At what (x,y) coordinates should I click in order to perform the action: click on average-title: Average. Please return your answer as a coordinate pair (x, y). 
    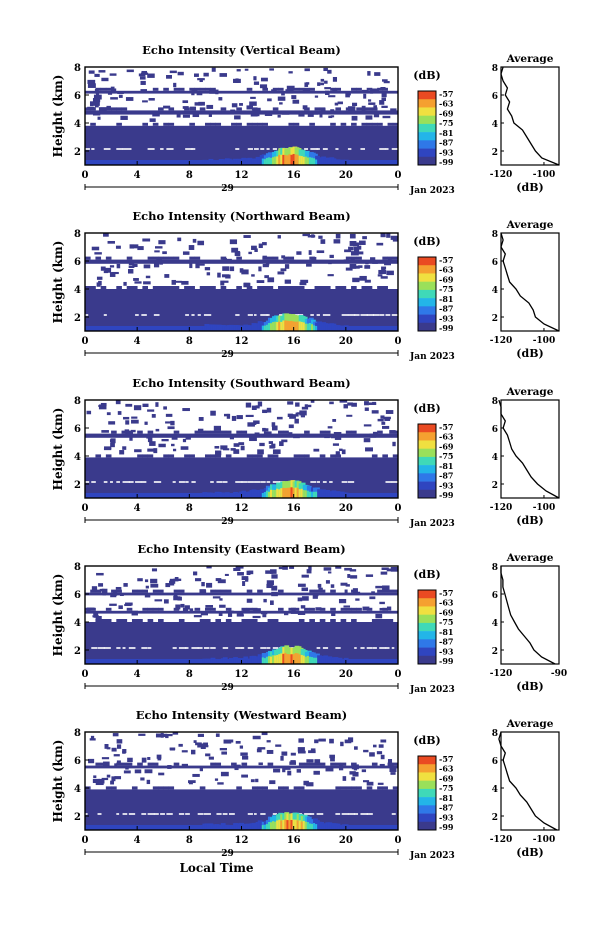
    Looking at the image, I should click on (530, 392).